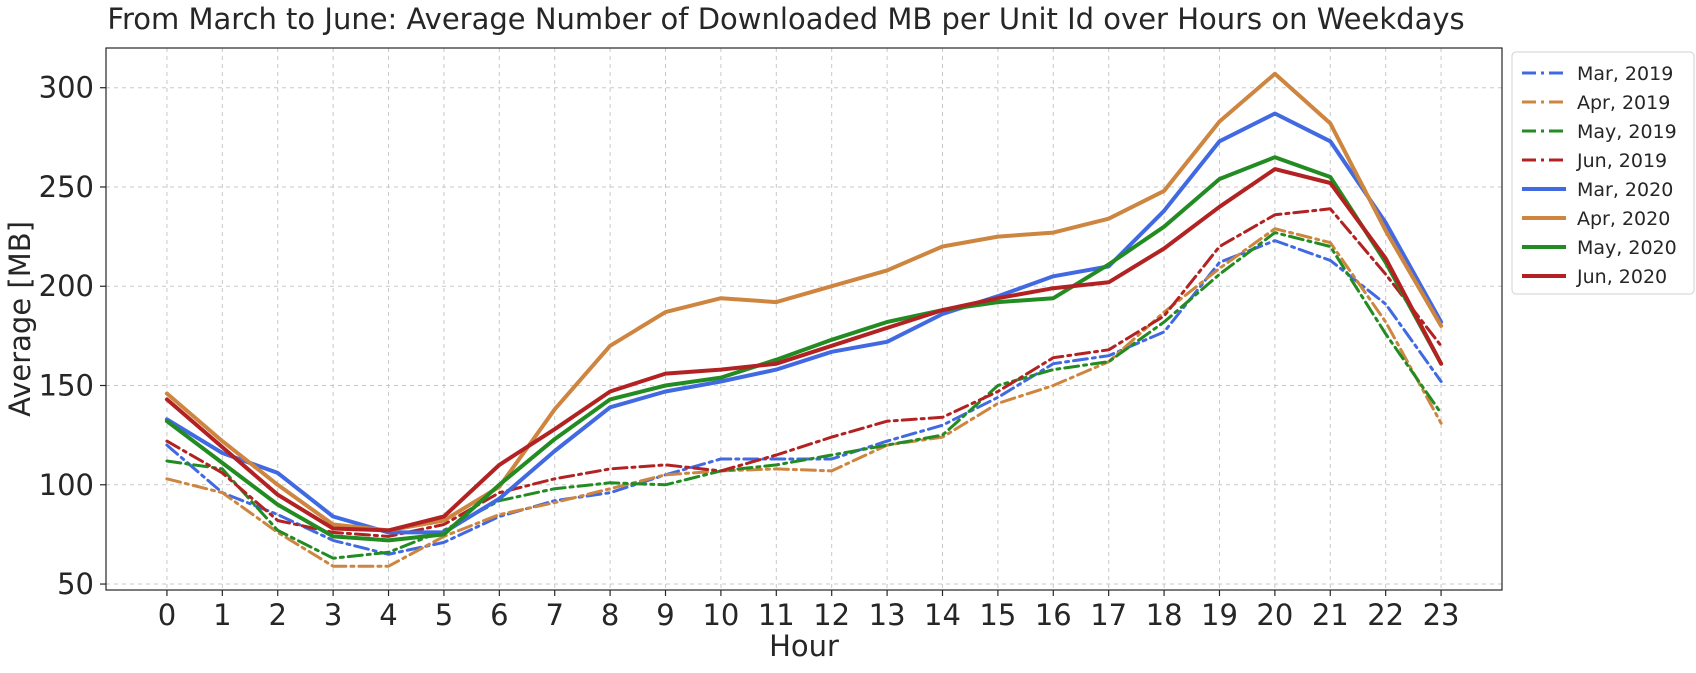 The height and width of the screenshot is (673, 1696). Describe the element at coordinates (222, 615) in the screenshot. I see `x-tick-label: 1` at that location.